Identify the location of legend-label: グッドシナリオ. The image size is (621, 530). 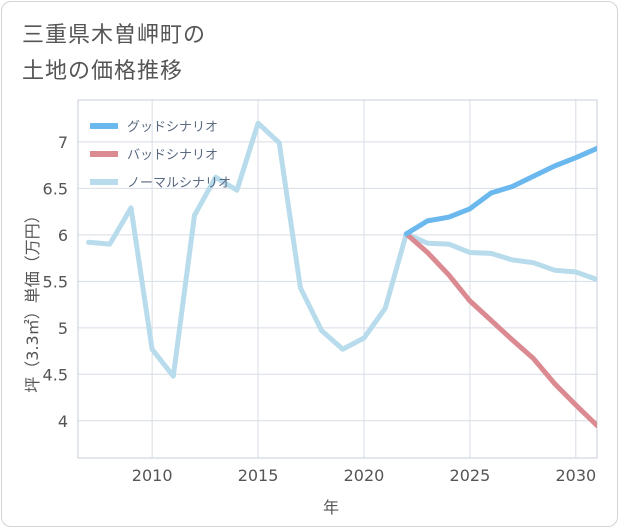
(172, 127).